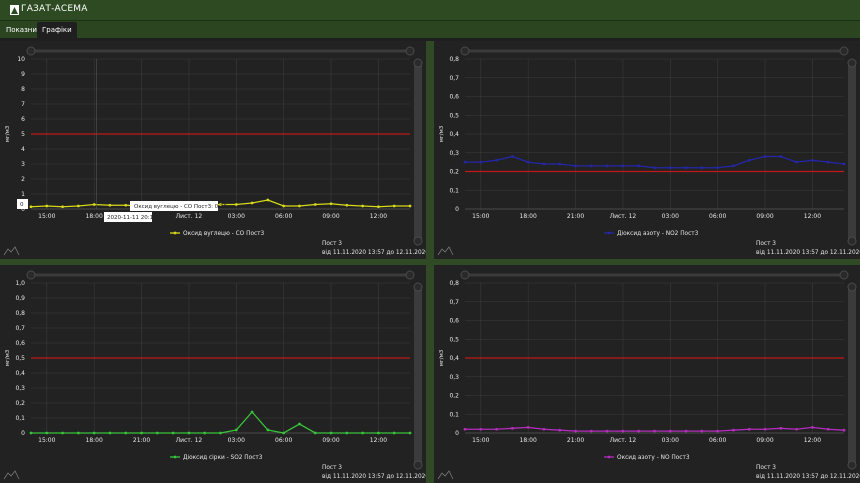 The height and width of the screenshot is (483, 860). I want to click on legend-no: Оксид азоту - NO Пост3, so click(647, 458).